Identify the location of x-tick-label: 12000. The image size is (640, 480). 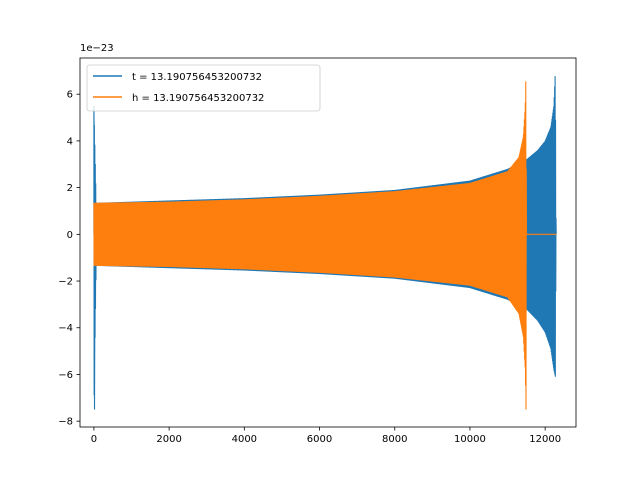
(545, 439).